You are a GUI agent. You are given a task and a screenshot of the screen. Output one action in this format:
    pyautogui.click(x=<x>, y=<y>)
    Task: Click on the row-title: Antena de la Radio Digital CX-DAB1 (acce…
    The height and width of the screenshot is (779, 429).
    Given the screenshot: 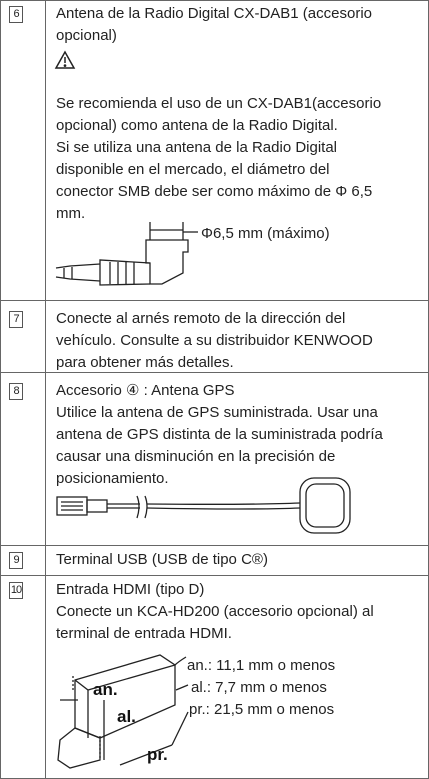 What is the action you would take?
    pyautogui.click(x=214, y=25)
    